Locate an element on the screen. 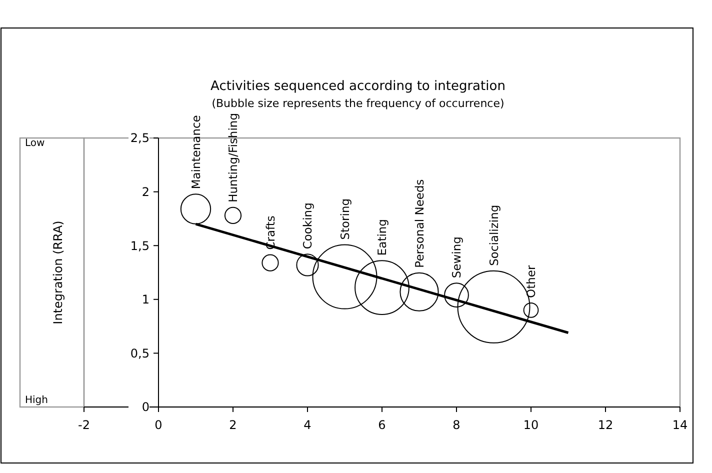  x-tick-label: 14 is located at coordinates (680, 425).